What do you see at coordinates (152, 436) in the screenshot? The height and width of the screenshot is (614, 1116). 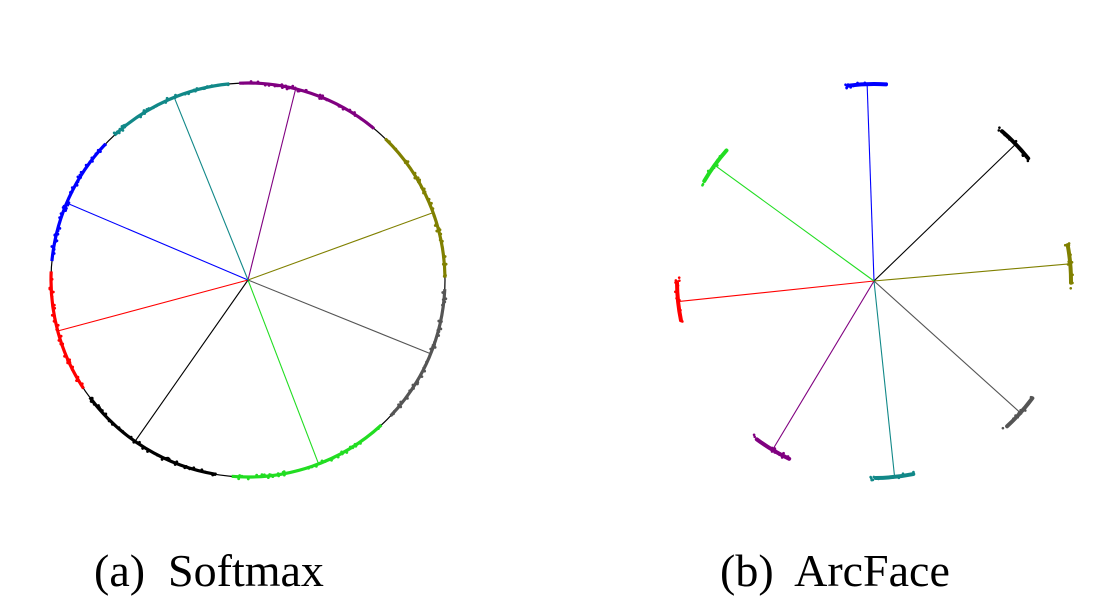 I see `softmax-class-arc` at bounding box center [152, 436].